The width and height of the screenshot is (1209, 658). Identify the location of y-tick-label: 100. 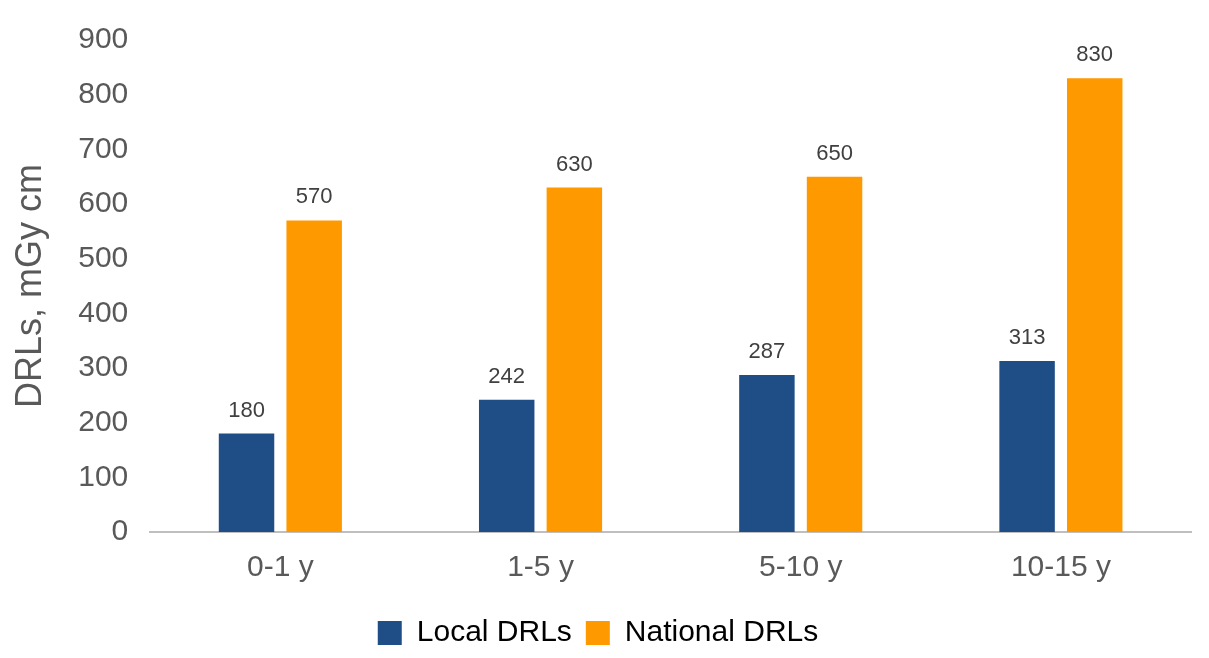
(103, 475).